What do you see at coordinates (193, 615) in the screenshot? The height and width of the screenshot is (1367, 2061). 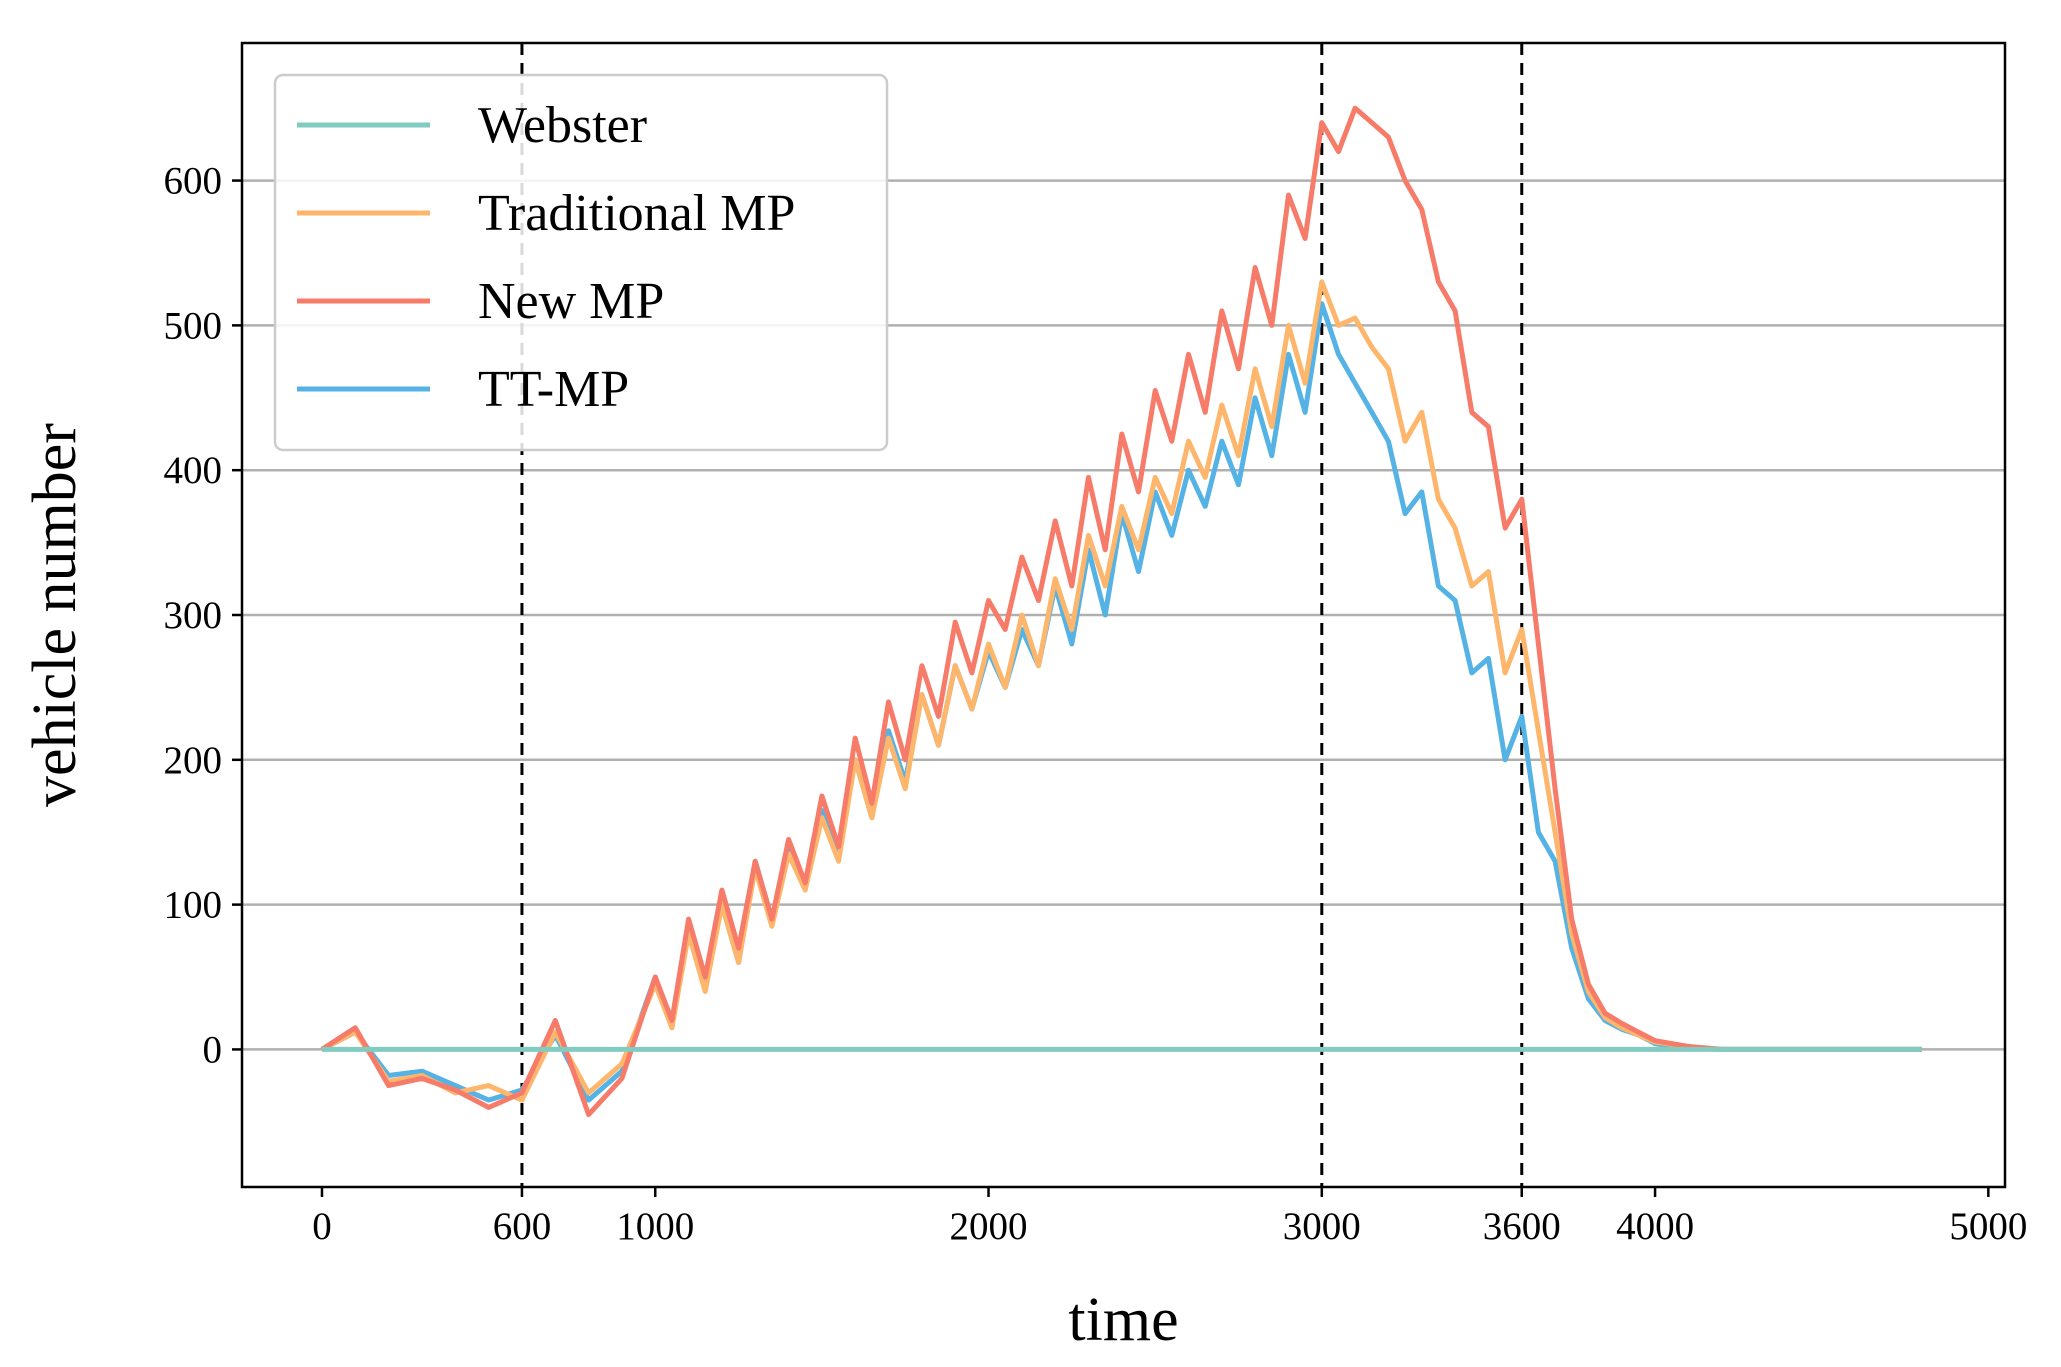 I see `y-tick-label: 300` at bounding box center [193, 615].